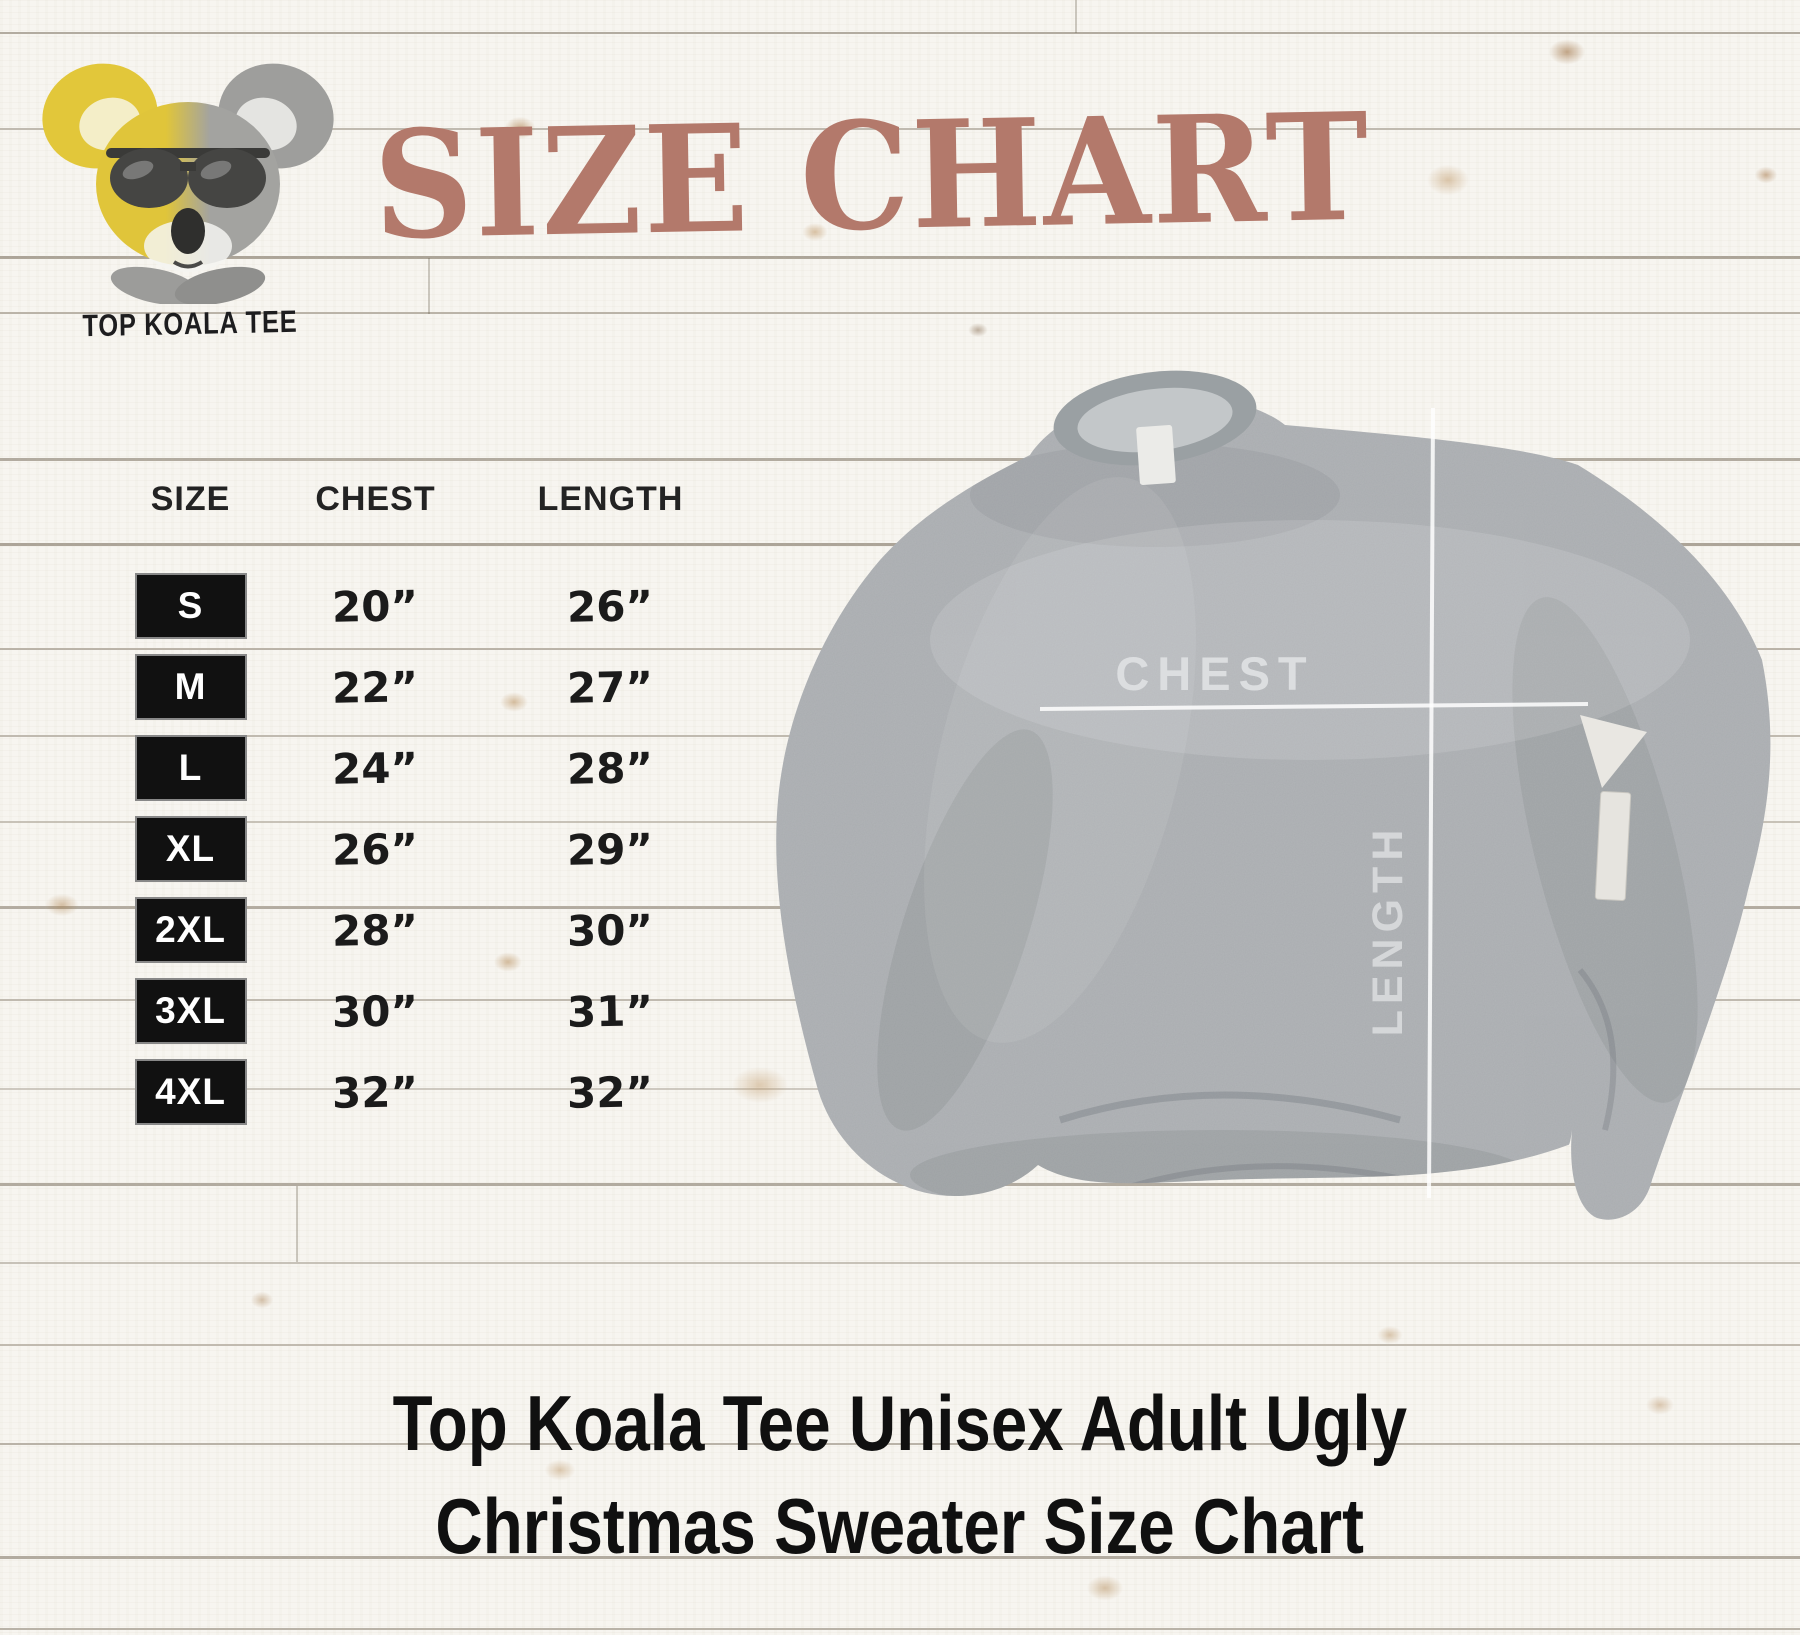 This screenshot has height=1635, width=1800. I want to click on column-header-chest: CHEST, so click(375, 499).